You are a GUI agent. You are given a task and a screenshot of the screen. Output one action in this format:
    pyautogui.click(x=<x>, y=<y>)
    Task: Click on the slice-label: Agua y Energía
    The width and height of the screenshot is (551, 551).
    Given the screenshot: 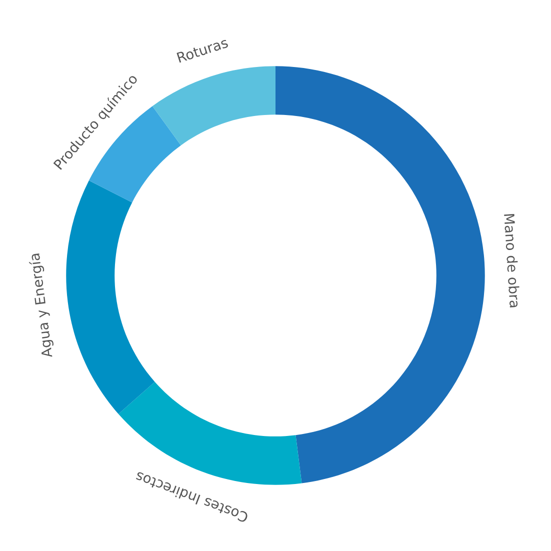 What is the action you would take?
    pyautogui.click(x=42, y=305)
    